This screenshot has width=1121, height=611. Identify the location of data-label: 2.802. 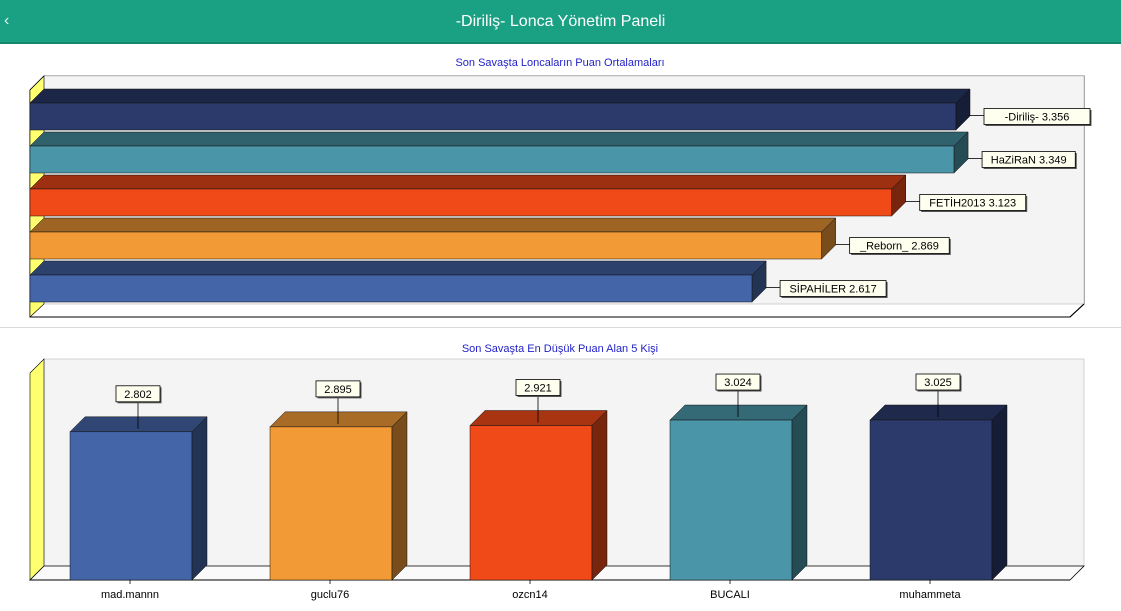
(138, 395).